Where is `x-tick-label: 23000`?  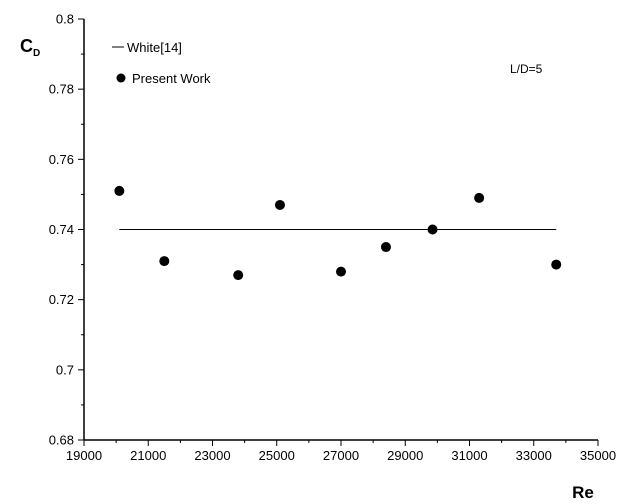 x-tick-label: 23000 is located at coordinates (212, 455).